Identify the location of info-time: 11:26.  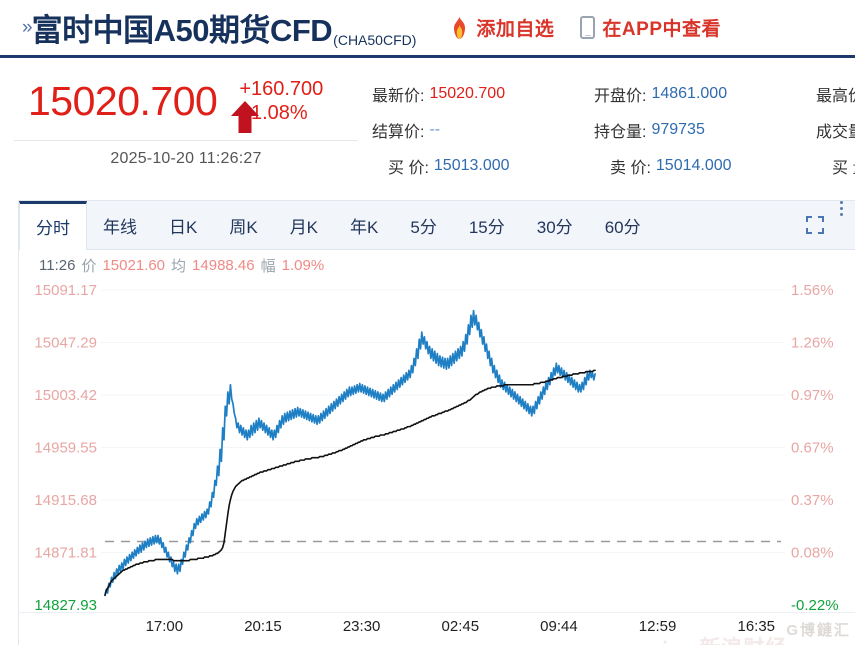
(57, 265).